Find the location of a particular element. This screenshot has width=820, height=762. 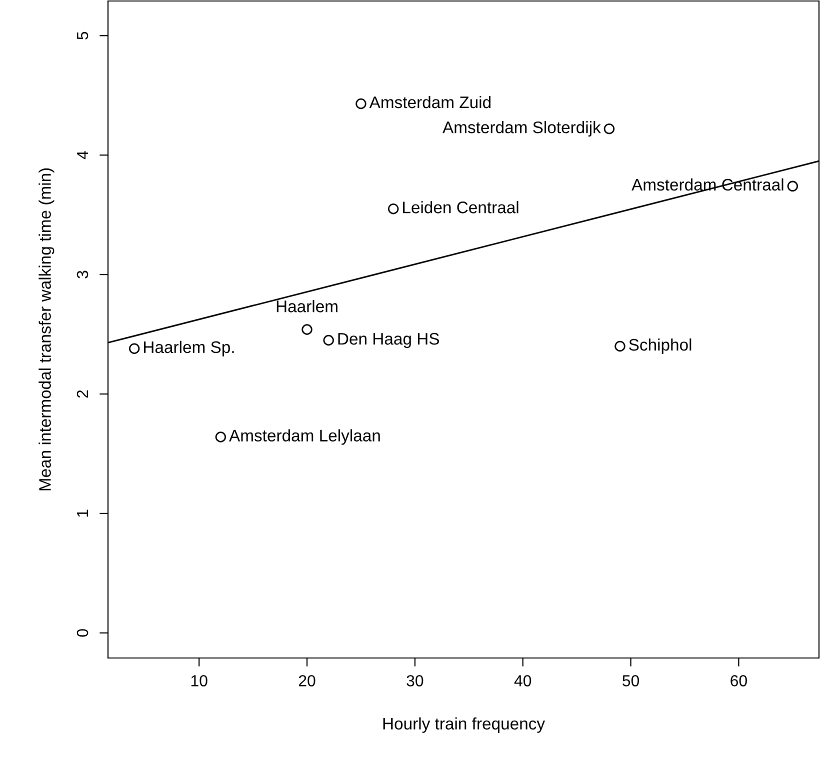

y-tick-label: 2 is located at coordinates (82, 394).